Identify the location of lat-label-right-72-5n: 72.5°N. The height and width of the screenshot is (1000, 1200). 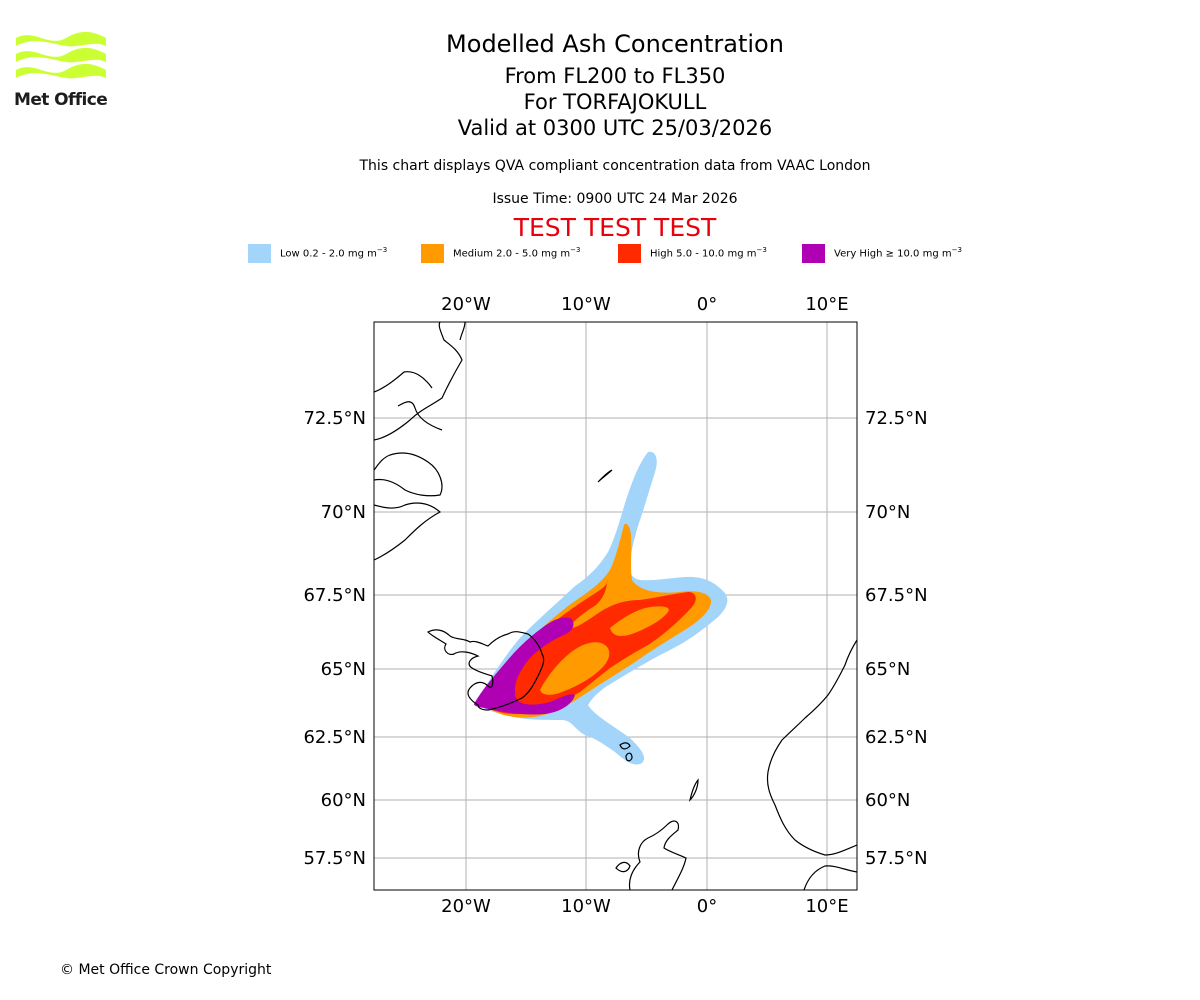
(896, 418).